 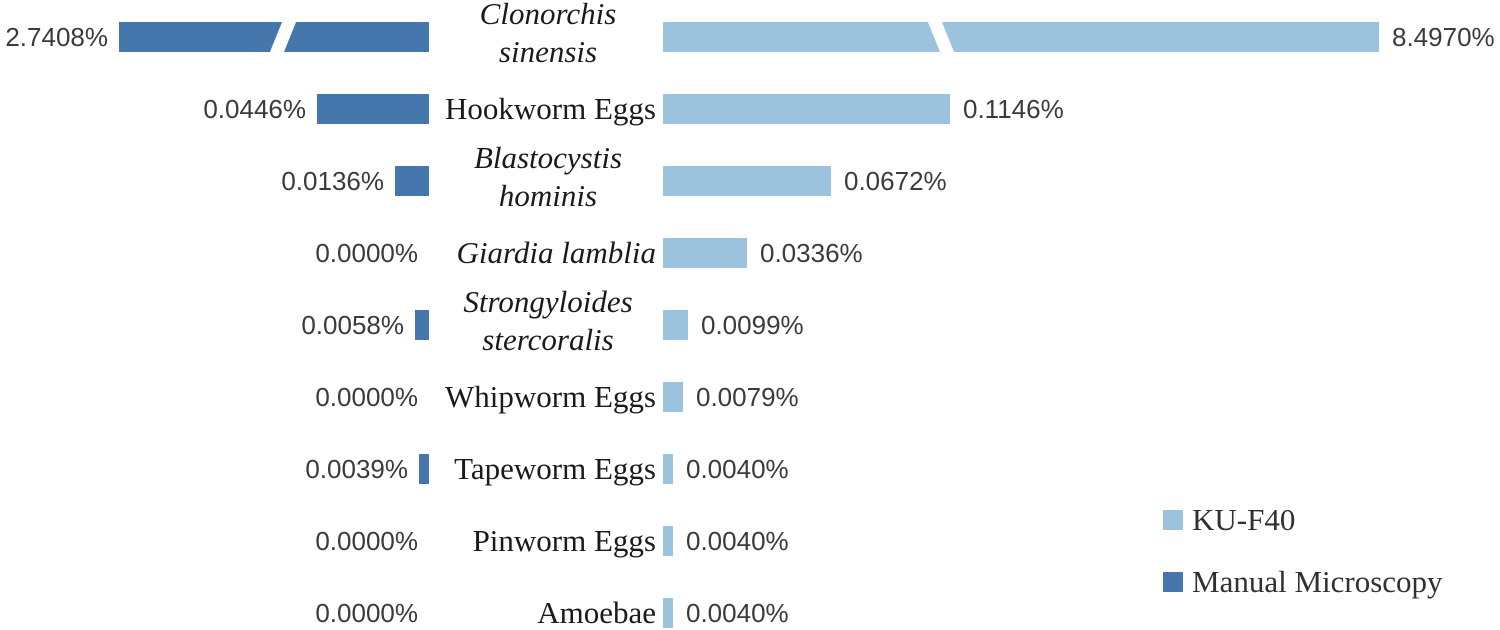 I want to click on category-label-row-6: Tapeworm Eggs, so click(x=555, y=468).